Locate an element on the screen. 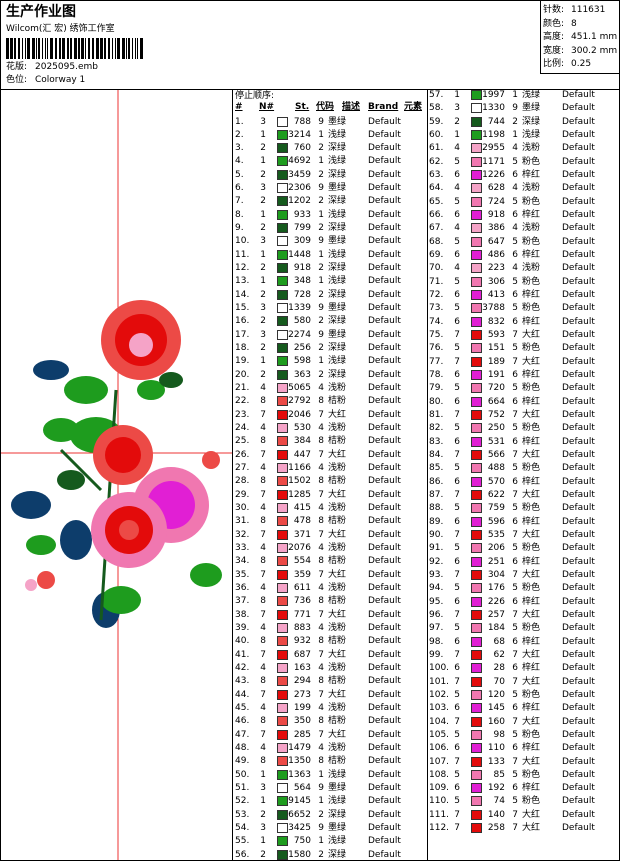  stitches: 3214 is located at coordinates (299, 134).